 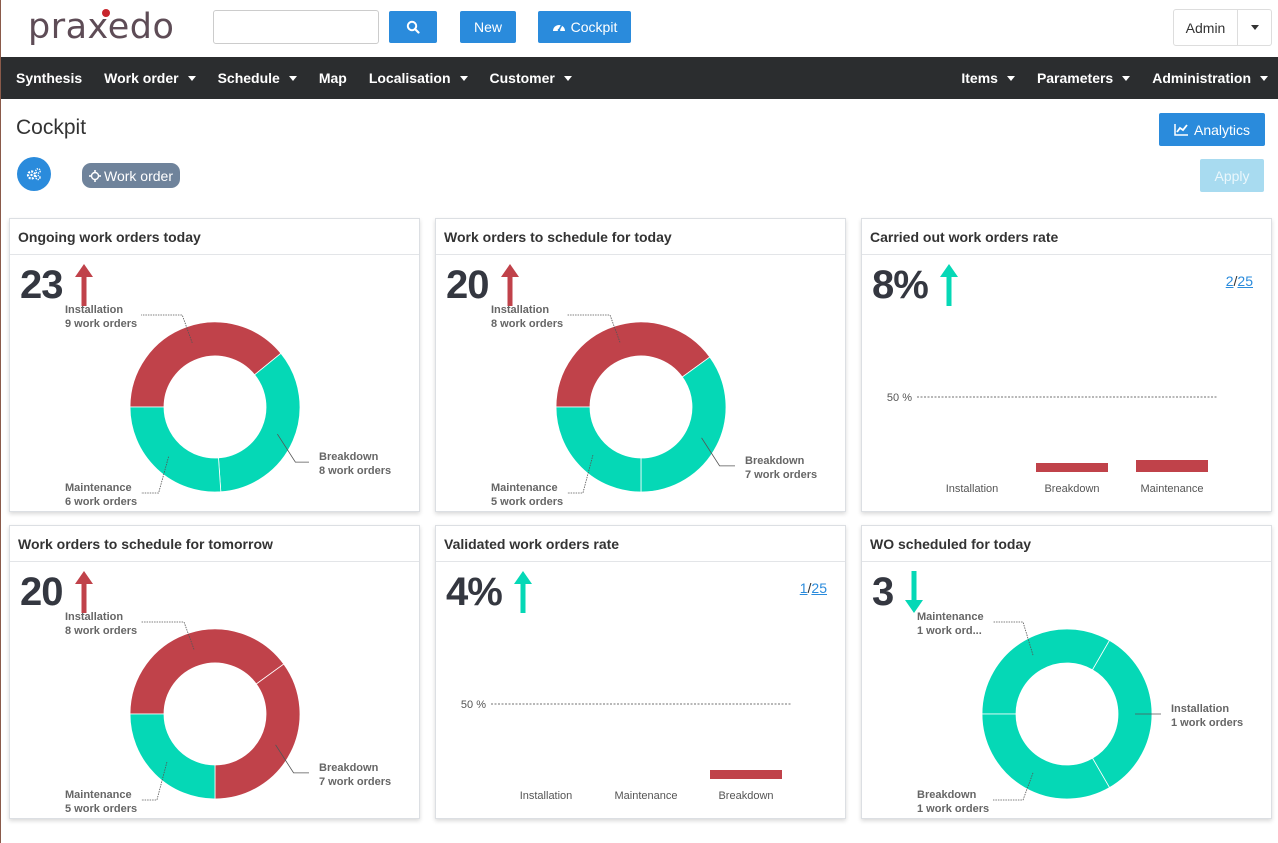 I want to click on nav-item-localisation: Localisation, so click(x=418, y=78).